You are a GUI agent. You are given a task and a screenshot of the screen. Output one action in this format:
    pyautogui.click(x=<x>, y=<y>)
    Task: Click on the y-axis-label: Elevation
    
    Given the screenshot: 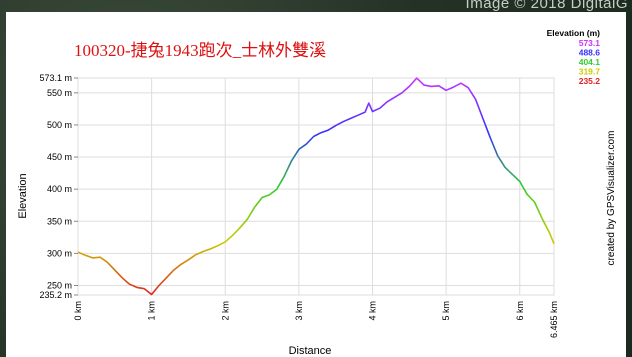 What is the action you would take?
    pyautogui.click(x=23, y=195)
    